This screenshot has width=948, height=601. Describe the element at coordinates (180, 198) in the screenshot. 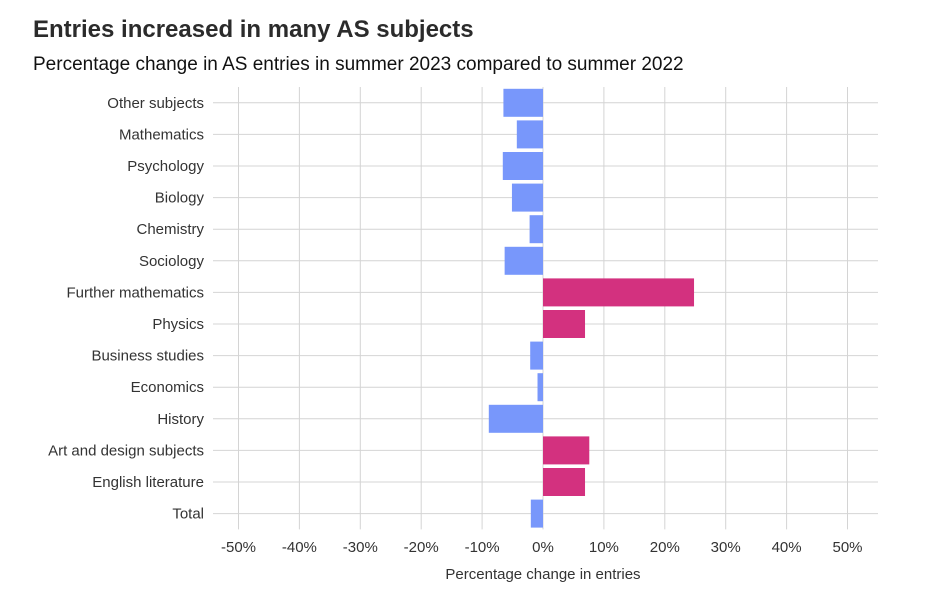

I see `category-label: Biology` at that location.